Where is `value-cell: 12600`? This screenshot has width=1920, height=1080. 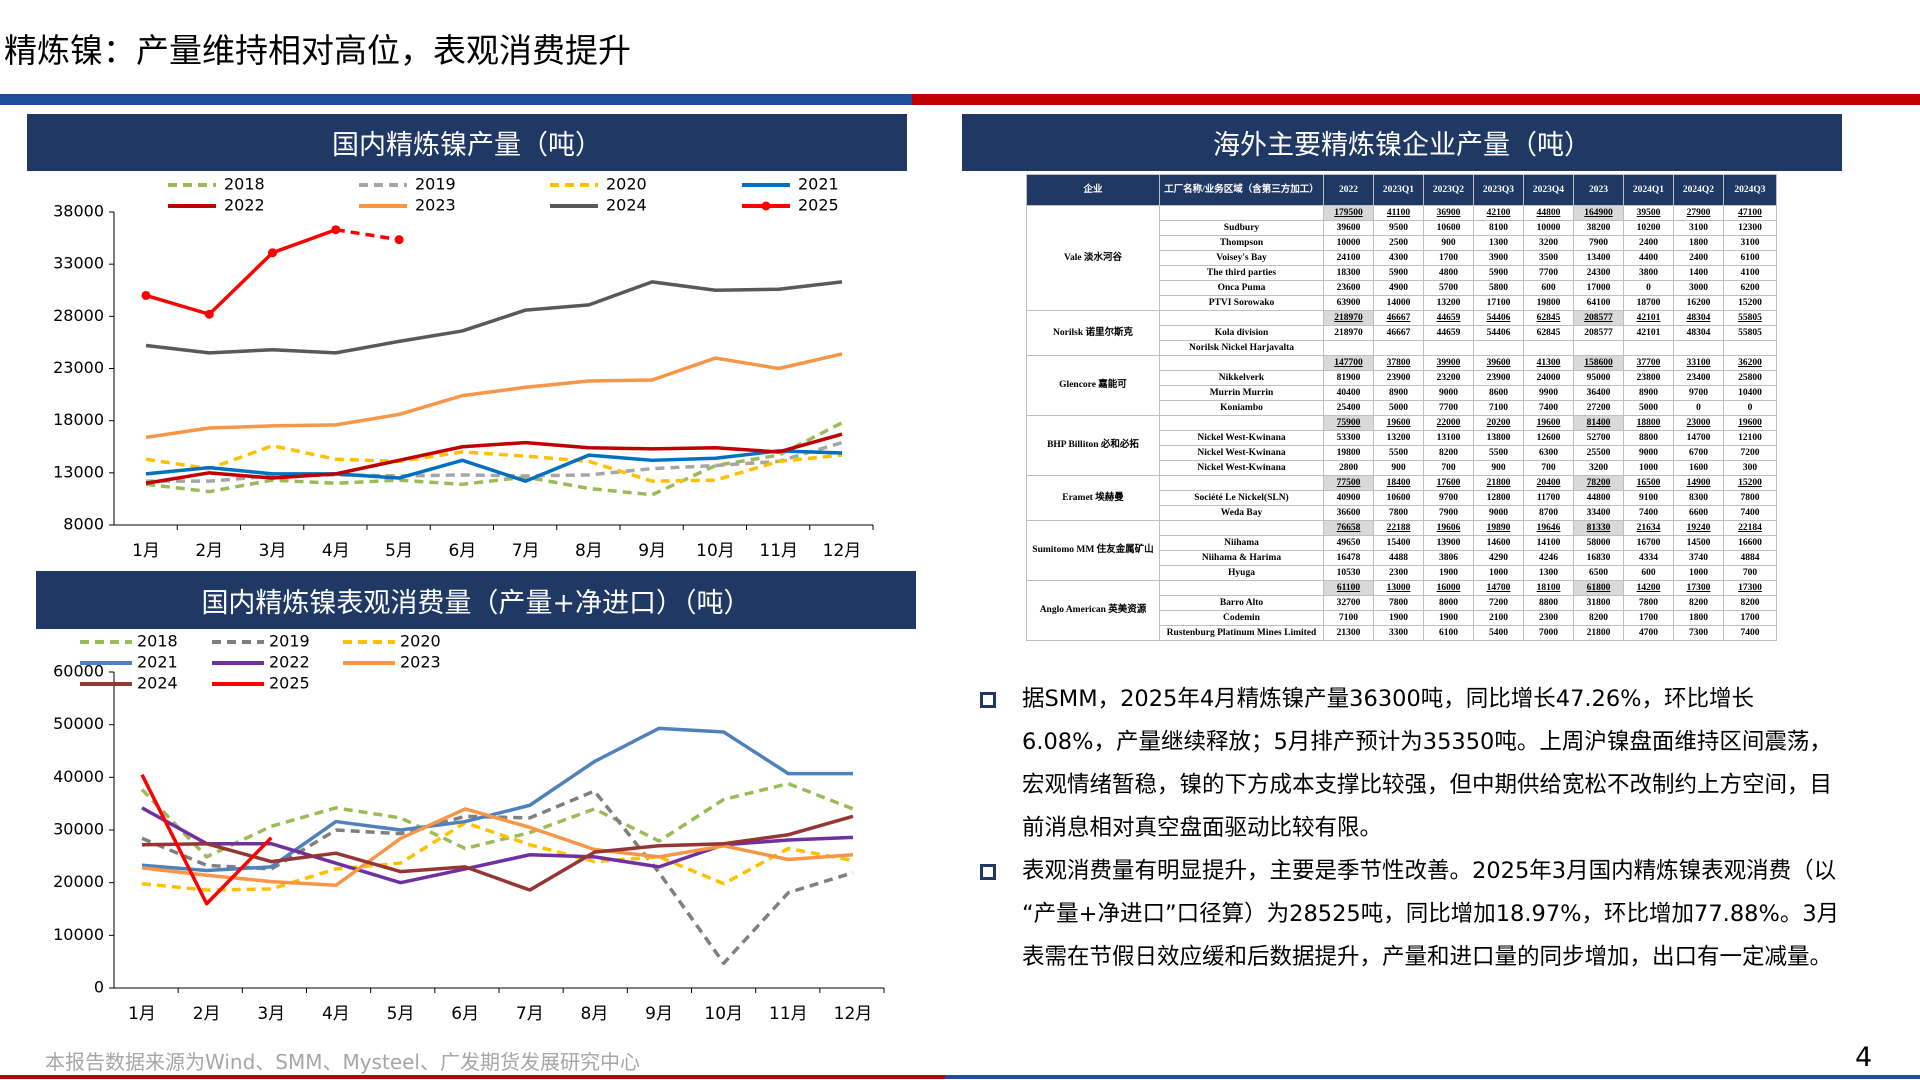
value-cell: 12600 is located at coordinates (1548, 438).